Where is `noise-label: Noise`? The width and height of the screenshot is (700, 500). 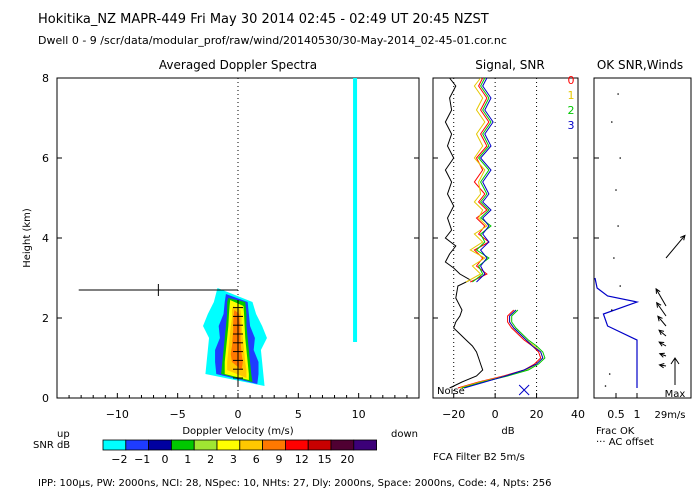
noise-label: Noise is located at coordinates (451, 391).